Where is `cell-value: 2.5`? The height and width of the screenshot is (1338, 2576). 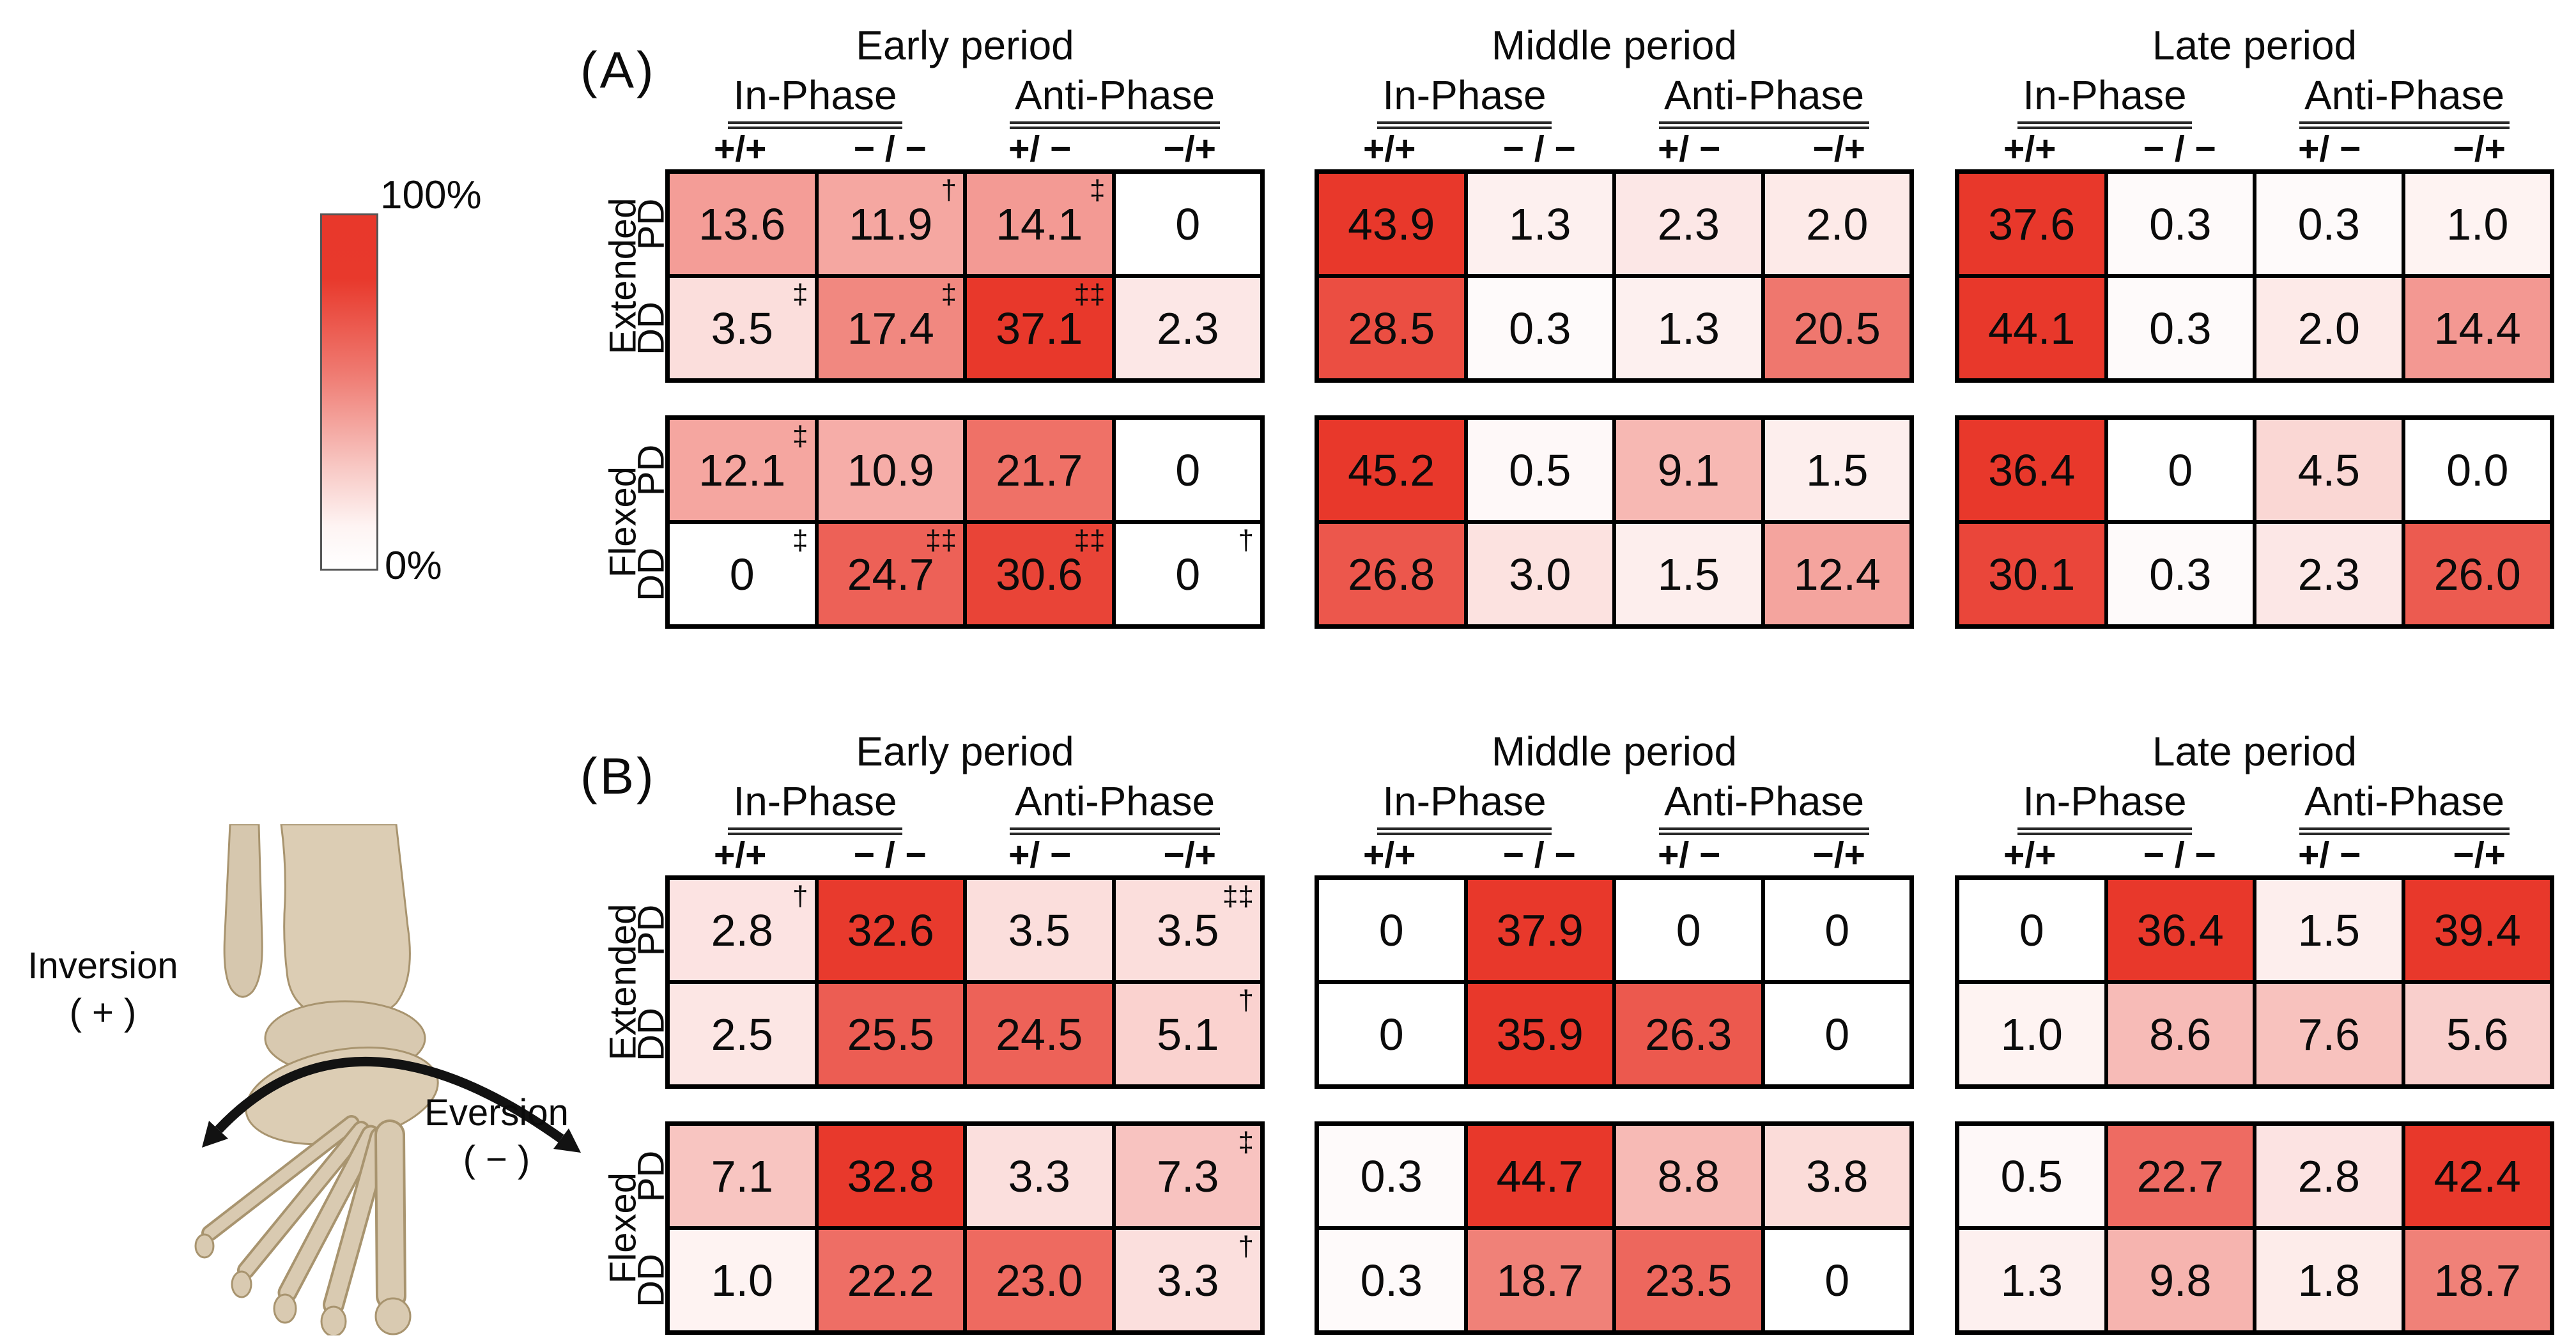
cell-value: 2.5 is located at coordinates (742, 1034).